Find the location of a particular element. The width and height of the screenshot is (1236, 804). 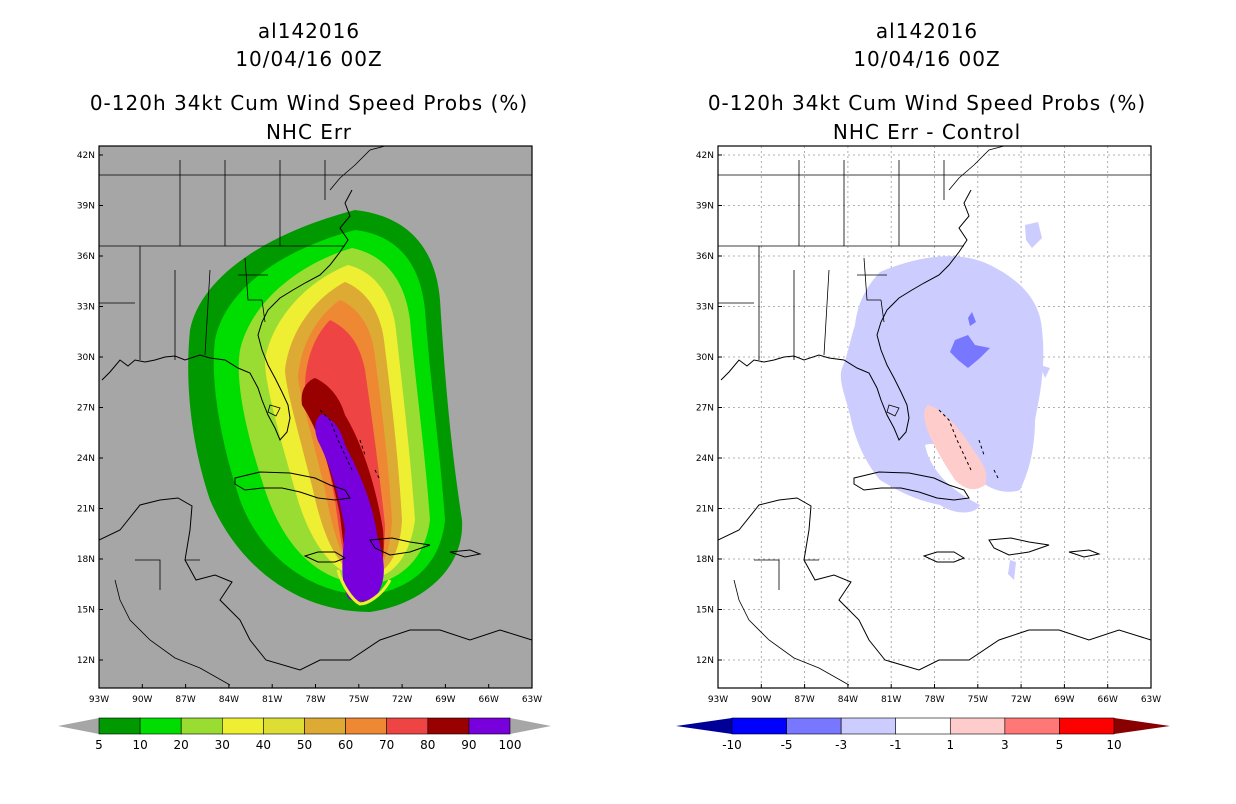

lat-label: 36N is located at coordinates (86, 257).